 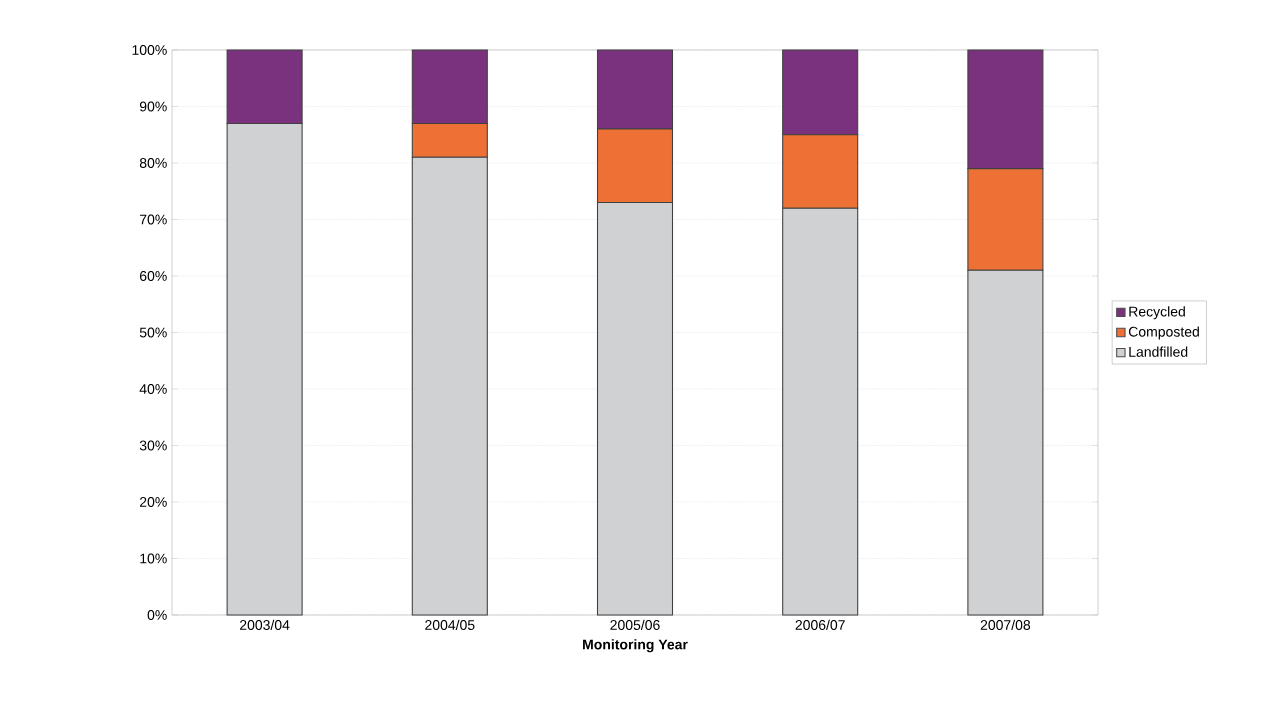 I want to click on legend-label: Recycled, so click(x=1157, y=313).